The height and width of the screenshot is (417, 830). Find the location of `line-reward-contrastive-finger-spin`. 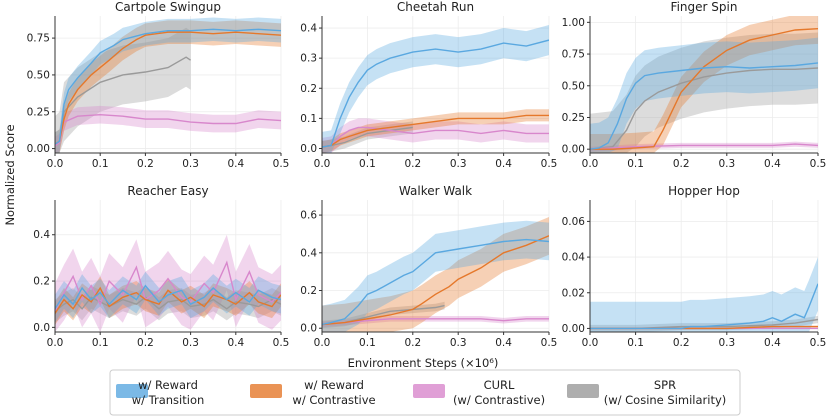

line-reward-contrastive-finger-spin is located at coordinates (704, 89).